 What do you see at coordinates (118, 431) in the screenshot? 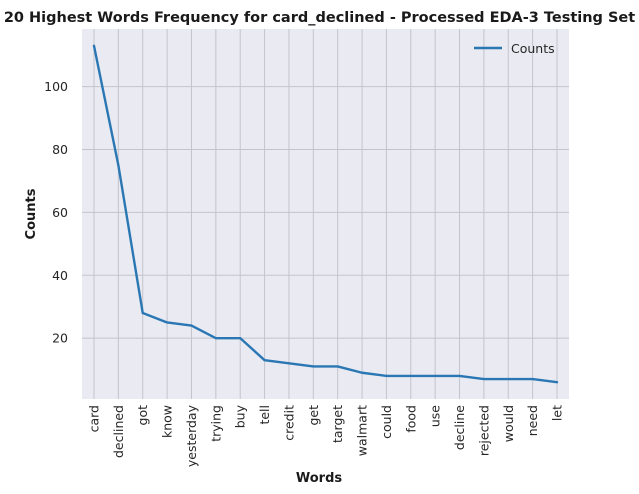
I see `x-tick-label: declined` at bounding box center [118, 431].